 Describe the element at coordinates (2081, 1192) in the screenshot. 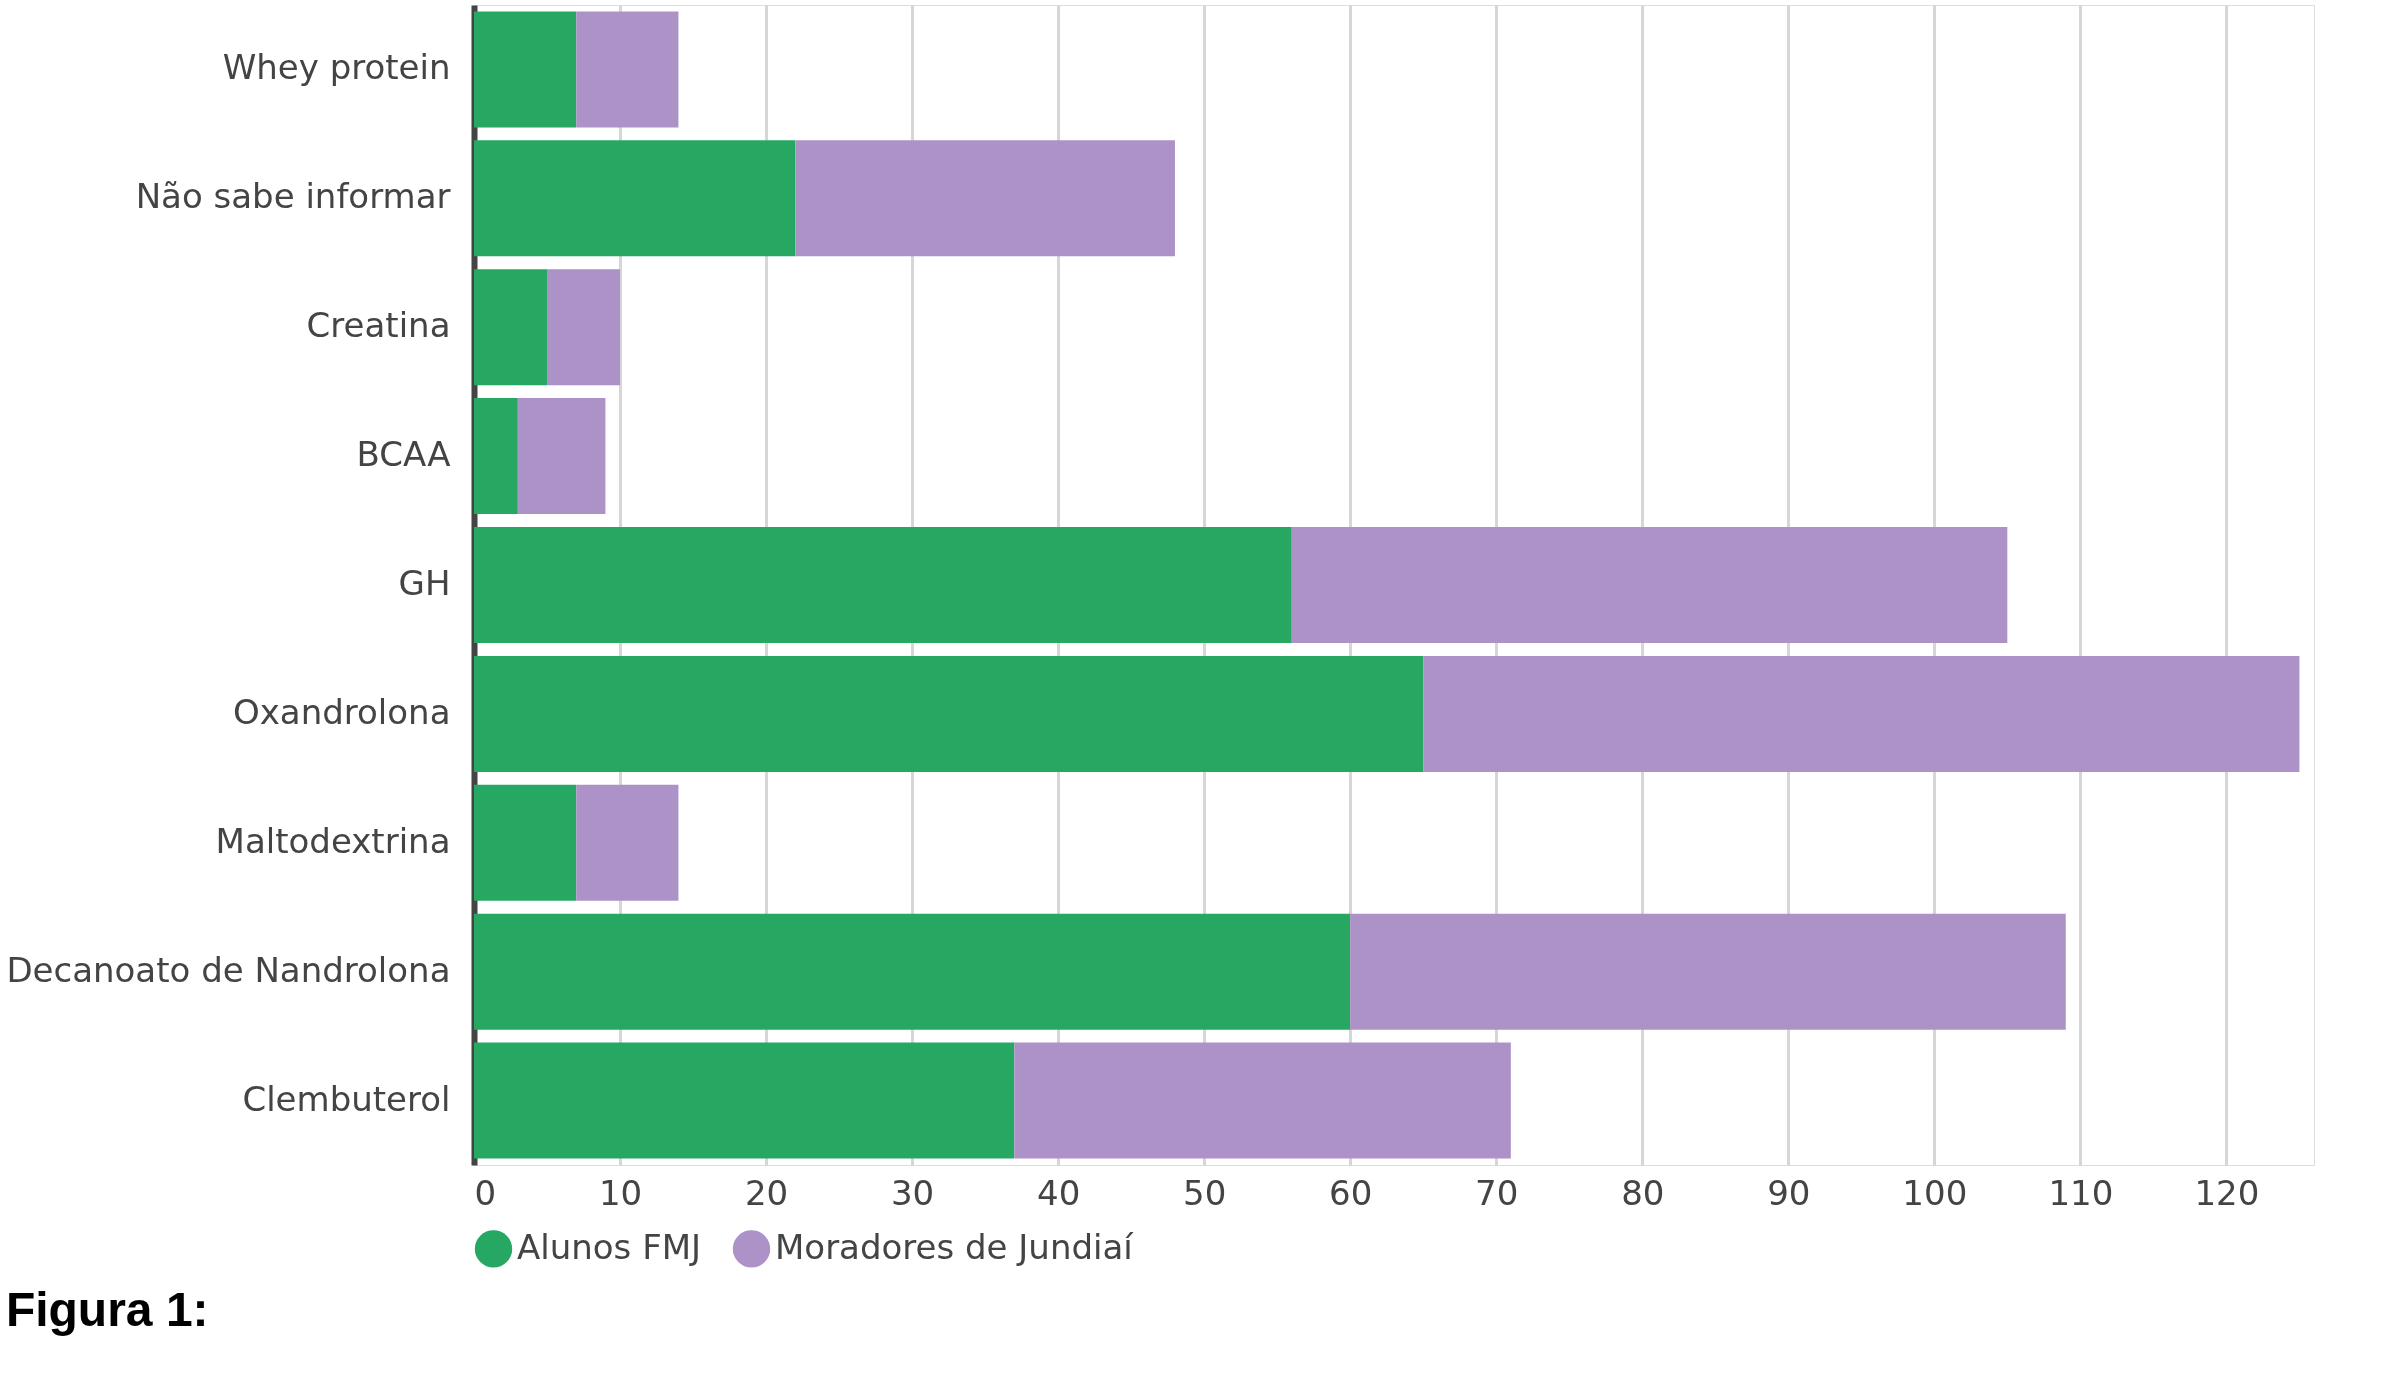

I see `x-tick-label: 110` at that location.